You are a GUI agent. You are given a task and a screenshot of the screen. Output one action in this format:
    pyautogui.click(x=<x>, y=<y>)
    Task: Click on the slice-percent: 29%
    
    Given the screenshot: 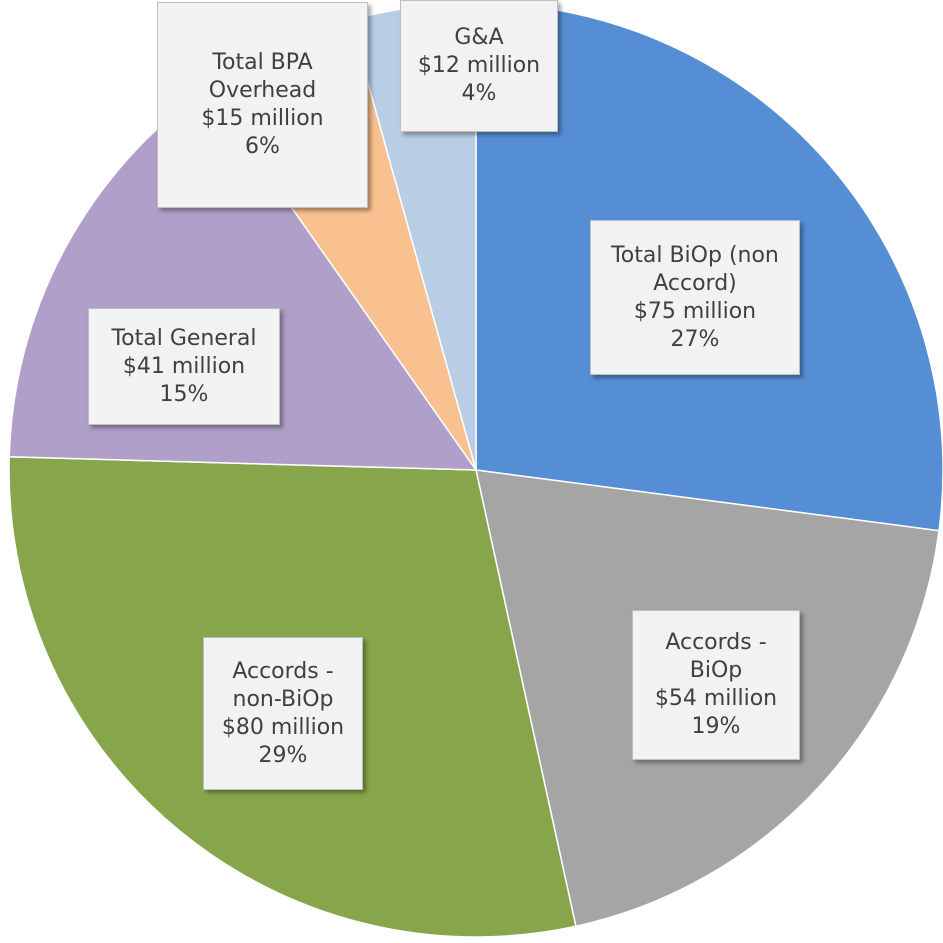 What is the action you would take?
    pyautogui.click(x=283, y=755)
    